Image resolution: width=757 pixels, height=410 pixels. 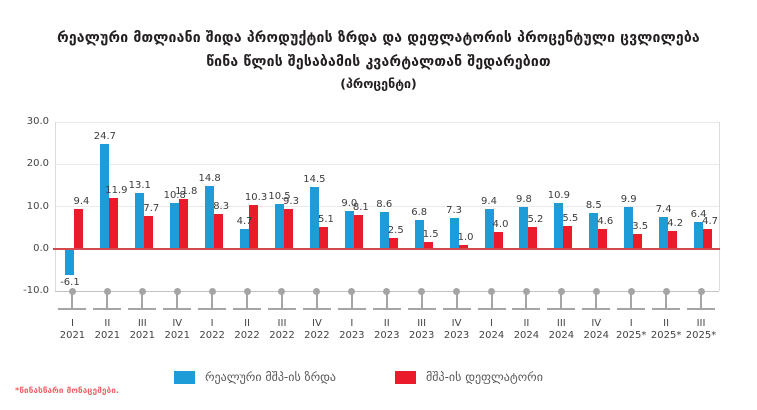 What do you see at coordinates (465, 237) in the screenshot?
I see `bar-value-label: 1.0` at bounding box center [465, 237].